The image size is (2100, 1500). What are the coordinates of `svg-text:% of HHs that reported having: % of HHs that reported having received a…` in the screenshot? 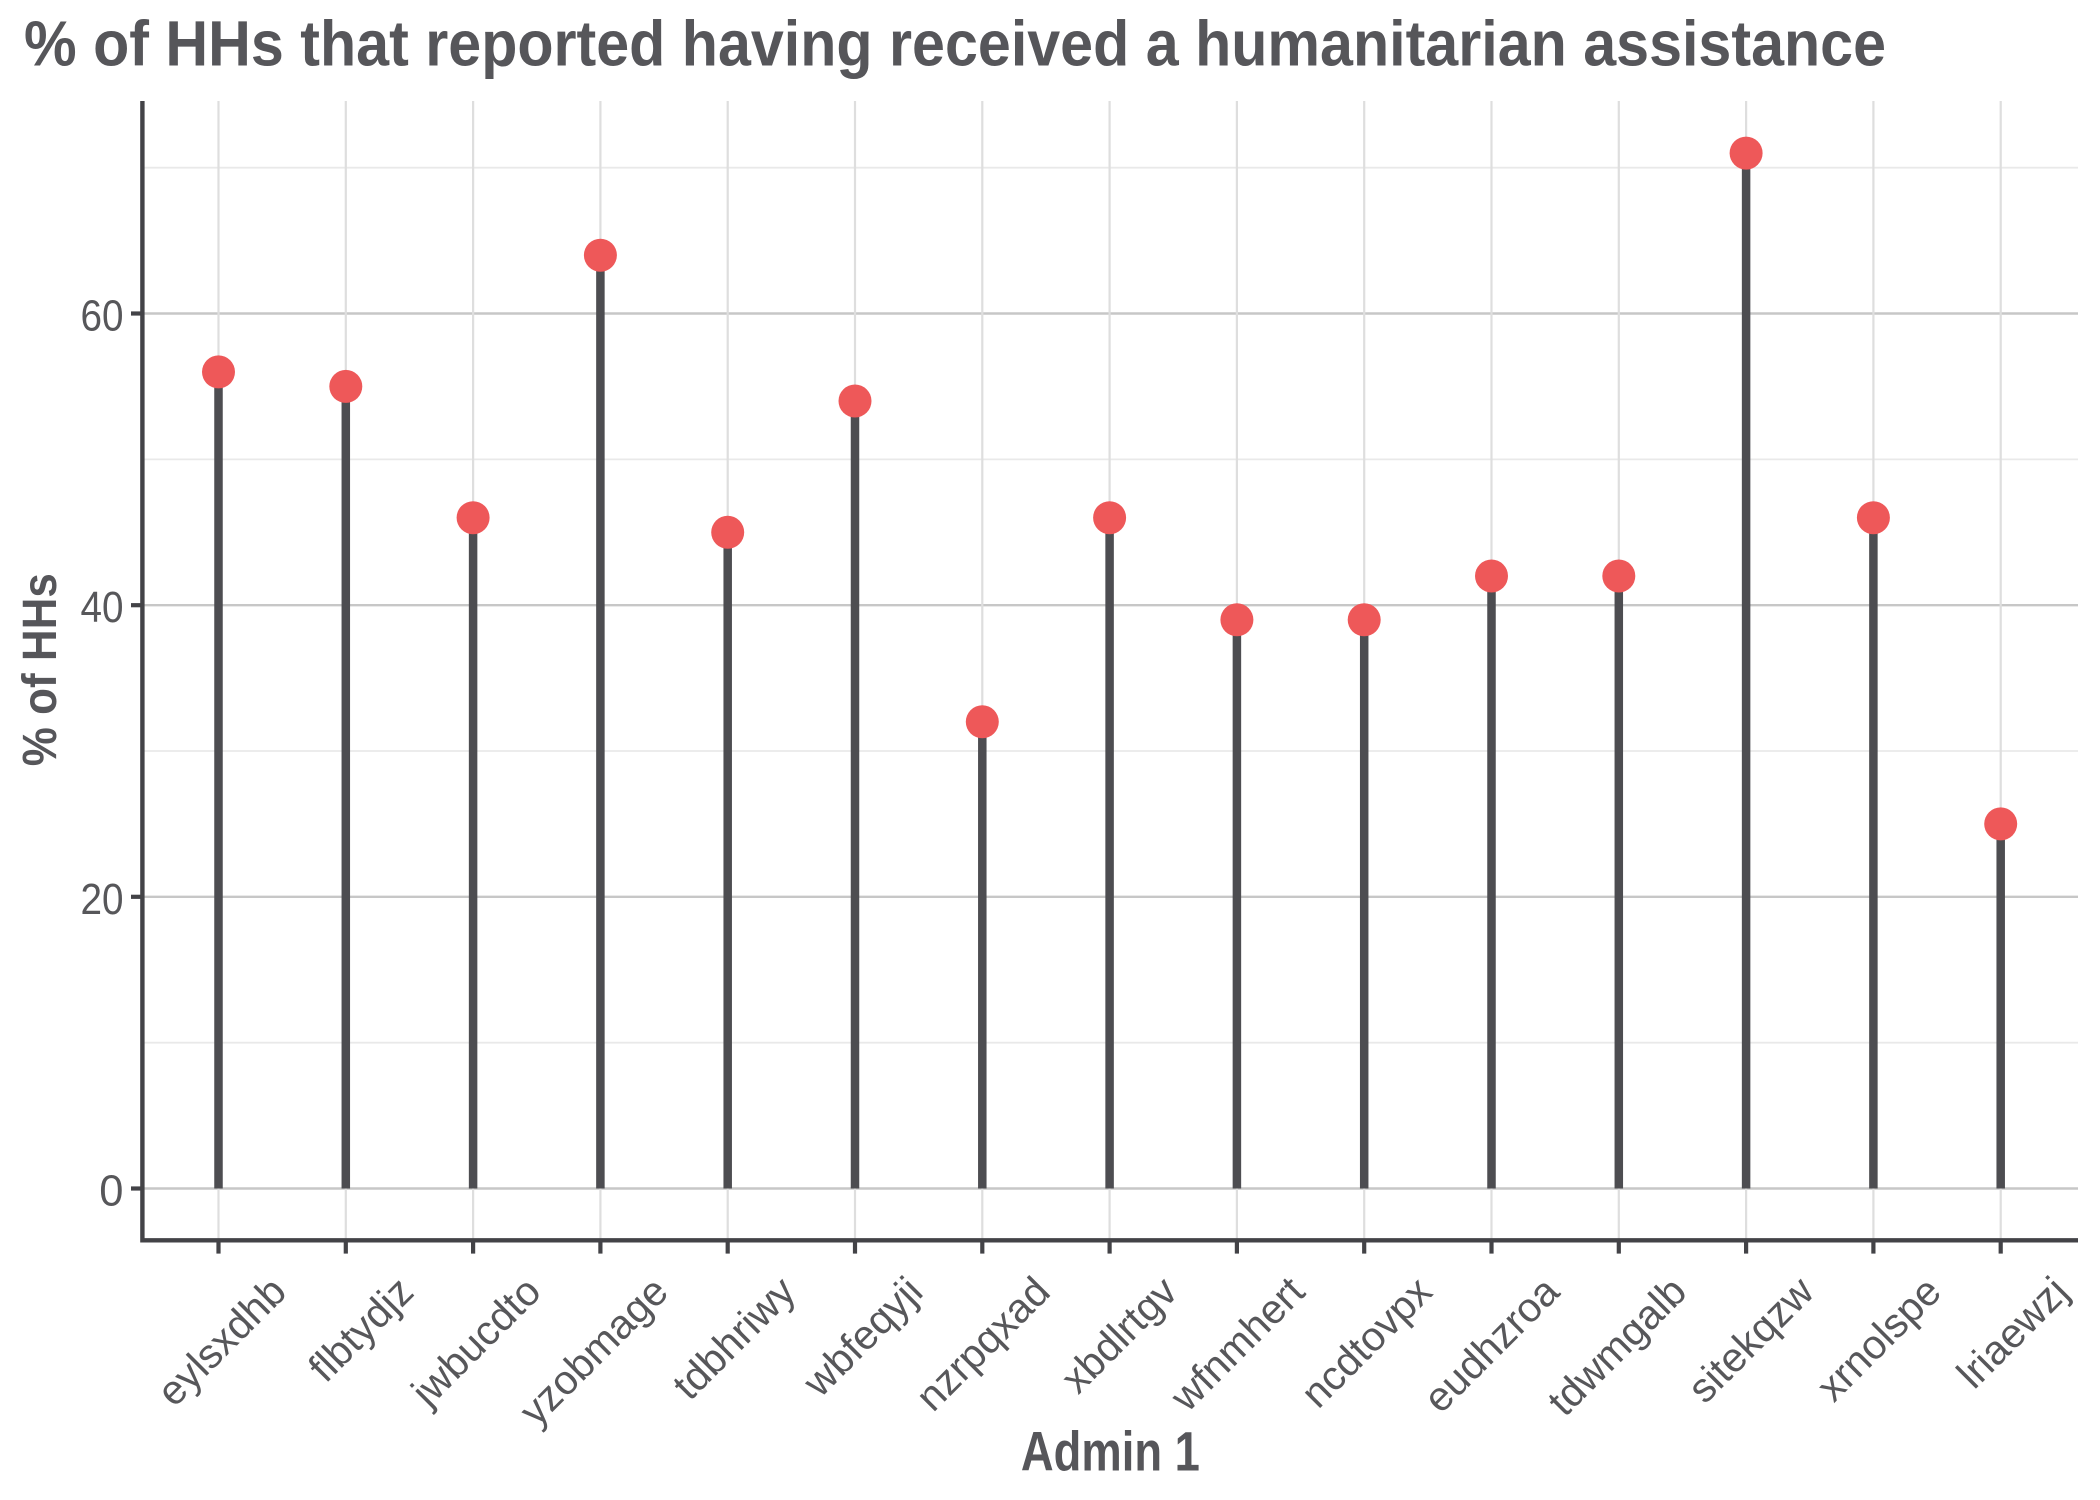 It's located at (955, 44).